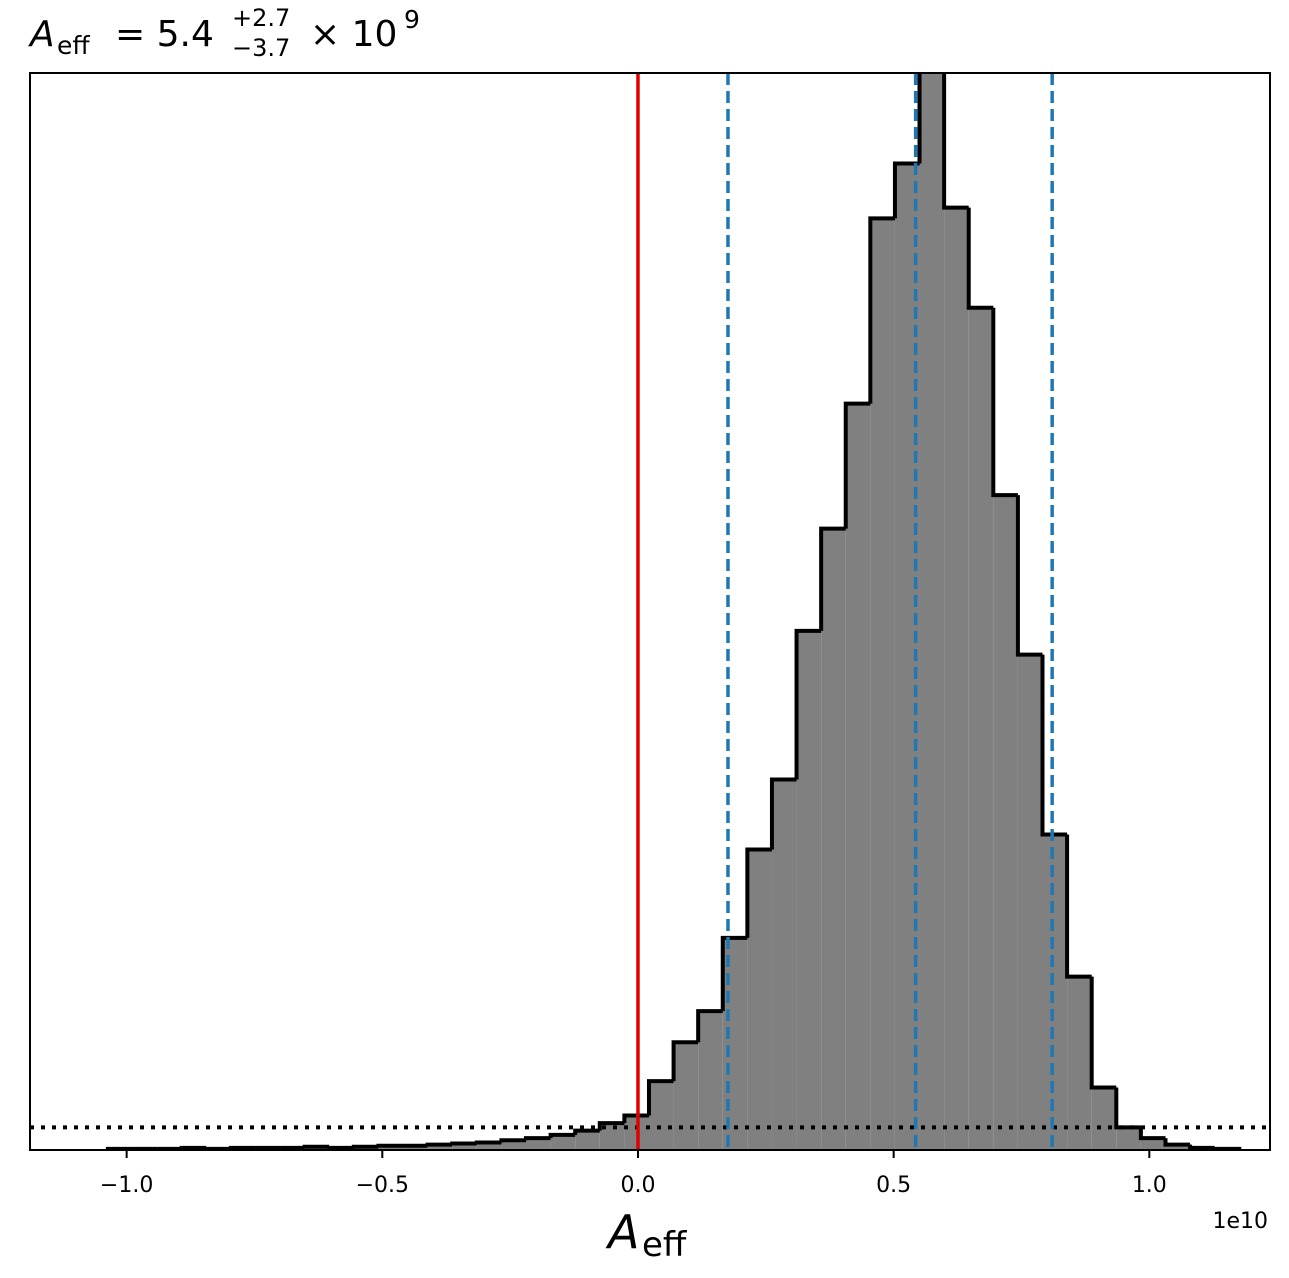 This screenshot has height=1278, width=1289. Describe the element at coordinates (261, 18) in the screenshot. I see `title-upper: +2.7` at that location.